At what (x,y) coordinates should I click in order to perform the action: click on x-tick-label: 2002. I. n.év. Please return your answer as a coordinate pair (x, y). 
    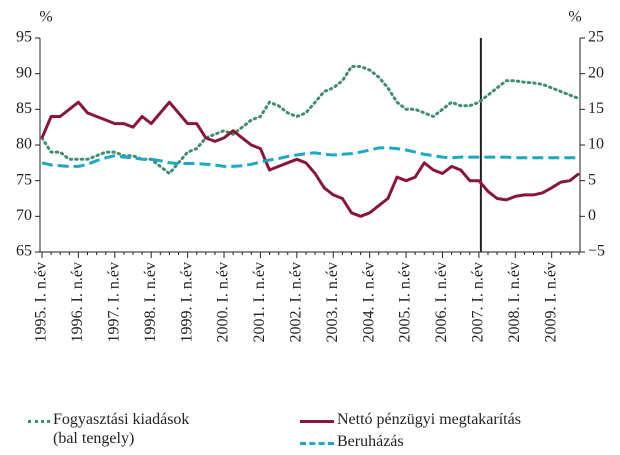
    Looking at the image, I should click on (296, 302).